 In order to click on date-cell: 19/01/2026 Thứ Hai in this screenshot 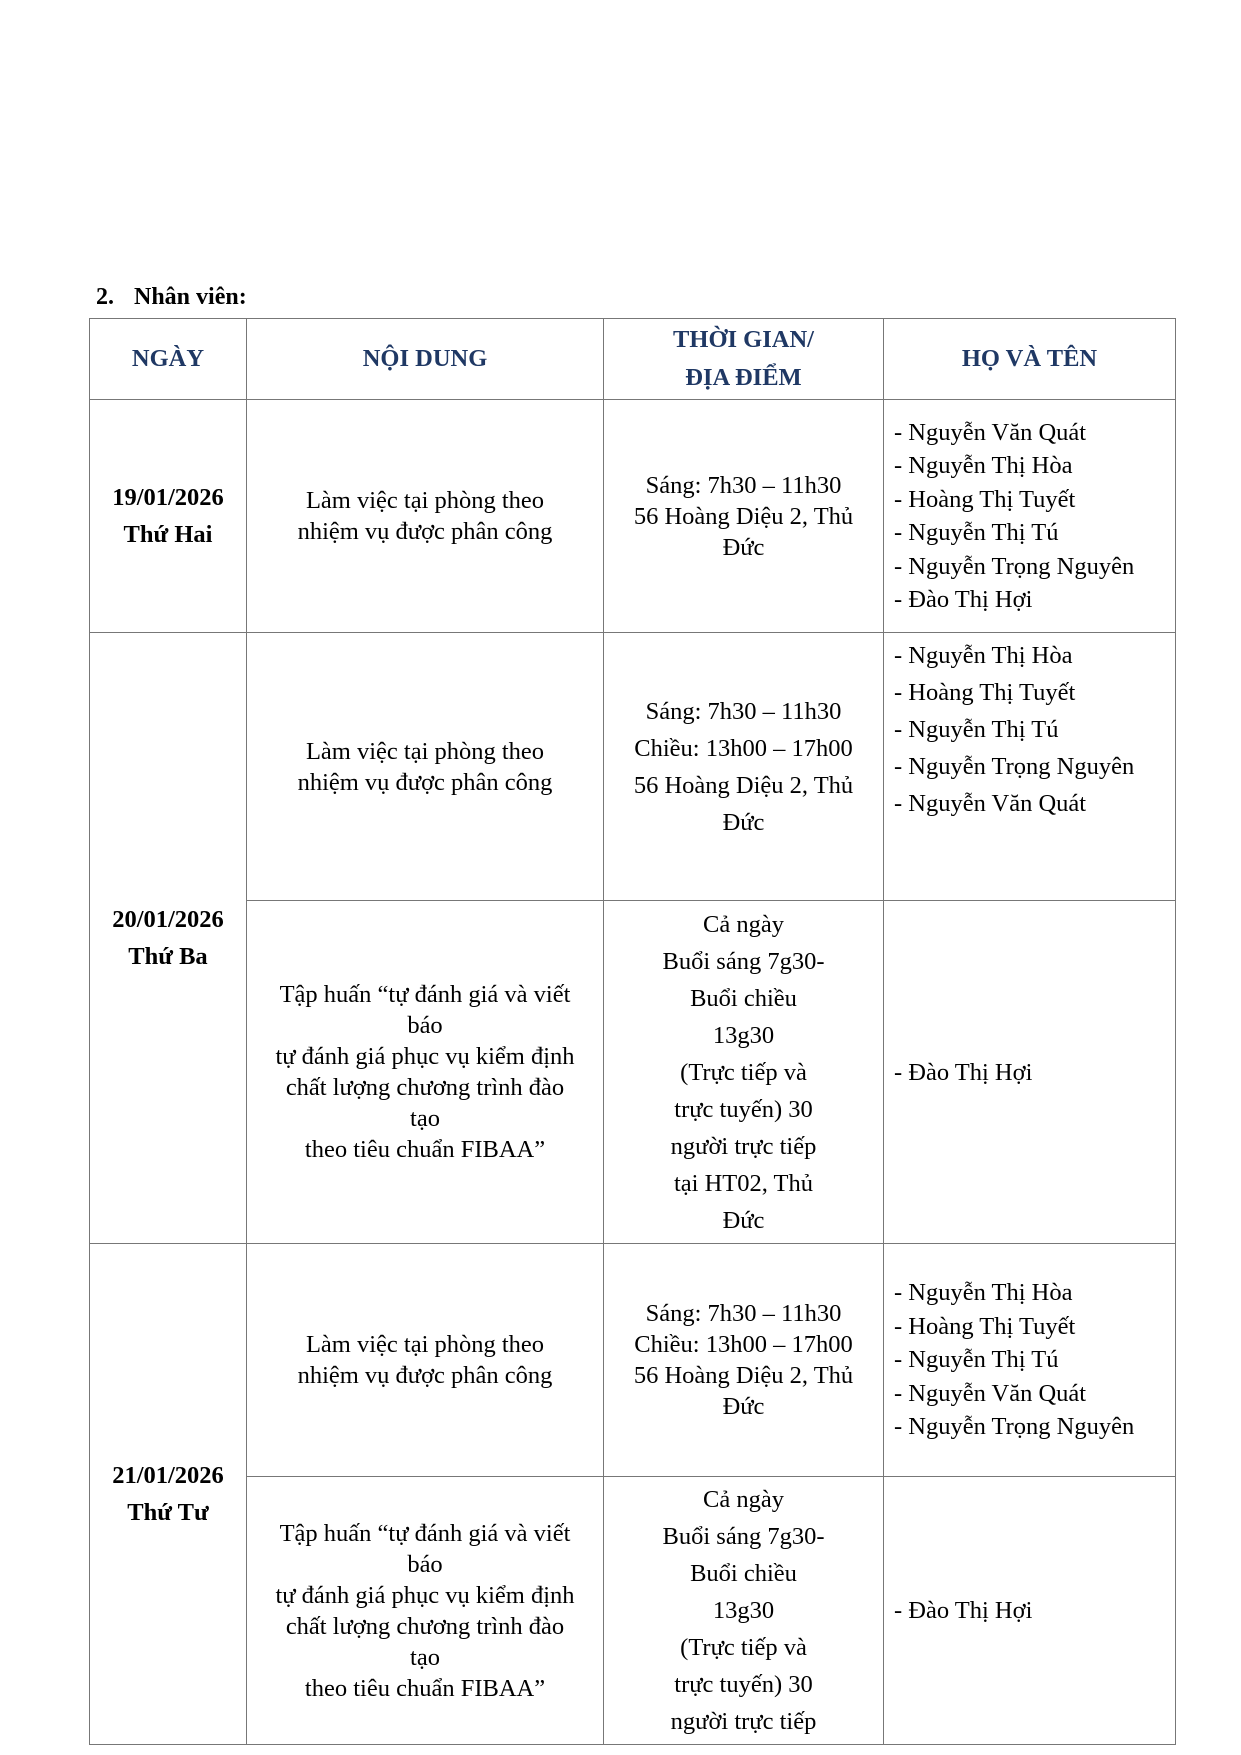, I will do `click(168, 516)`.